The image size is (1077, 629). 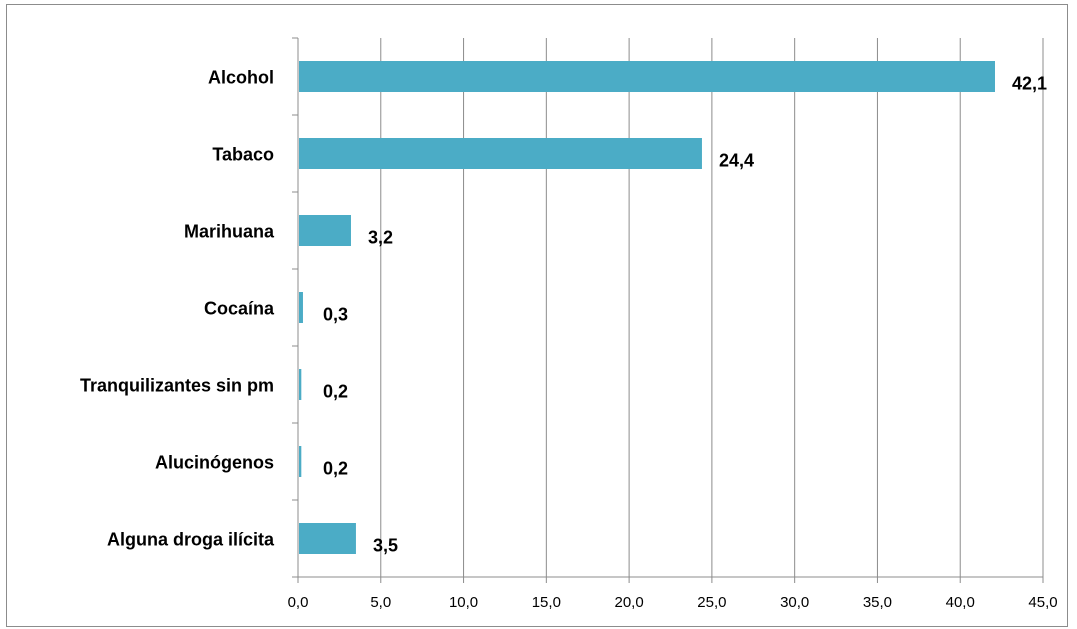 I want to click on category-label: Tabaco, so click(x=243, y=155).